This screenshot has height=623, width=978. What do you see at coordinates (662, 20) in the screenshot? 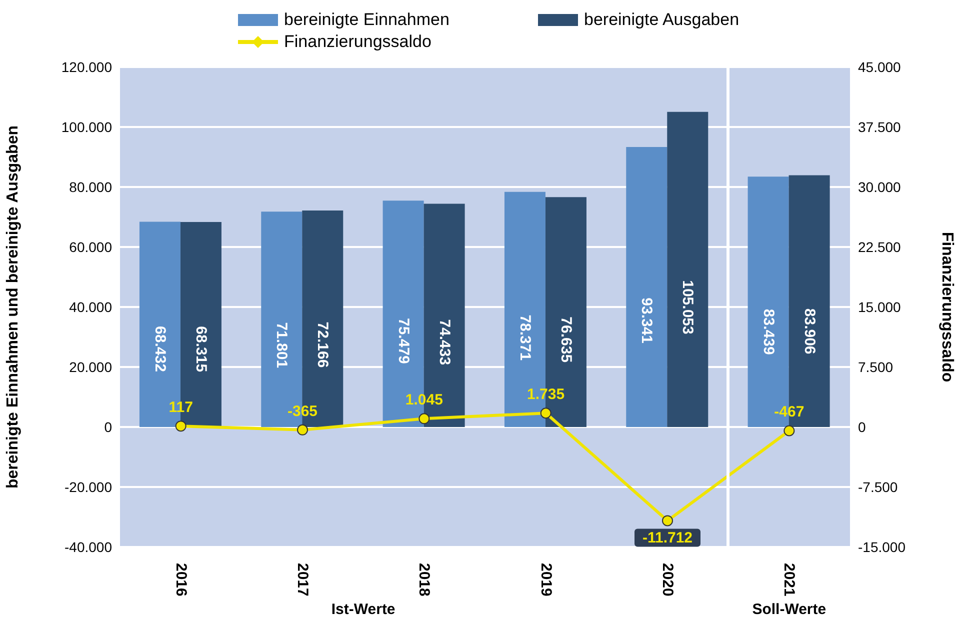
I see `legend-label: bereinigte Ausgaben` at bounding box center [662, 20].